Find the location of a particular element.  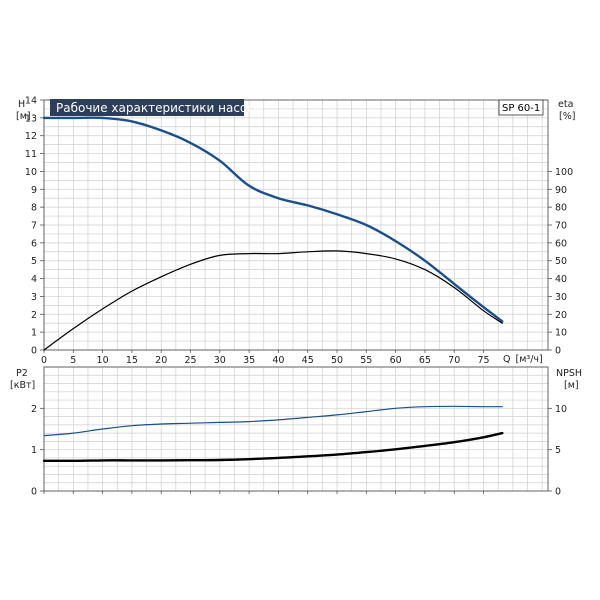

model-label-box is located at coordinates (521, 107).